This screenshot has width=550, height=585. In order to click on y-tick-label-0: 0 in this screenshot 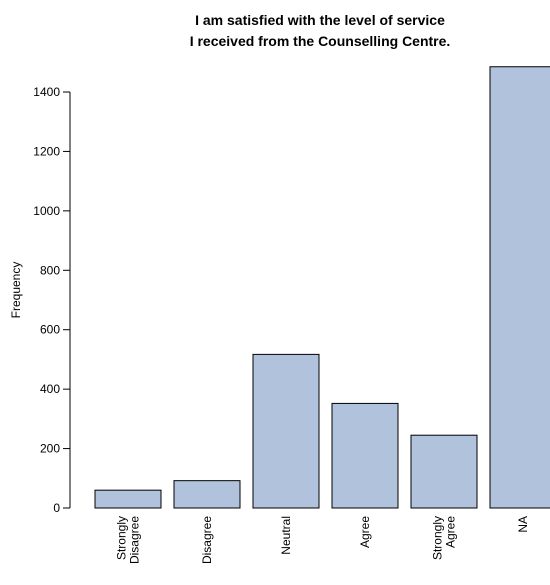, I will do `click(56, 508)`.